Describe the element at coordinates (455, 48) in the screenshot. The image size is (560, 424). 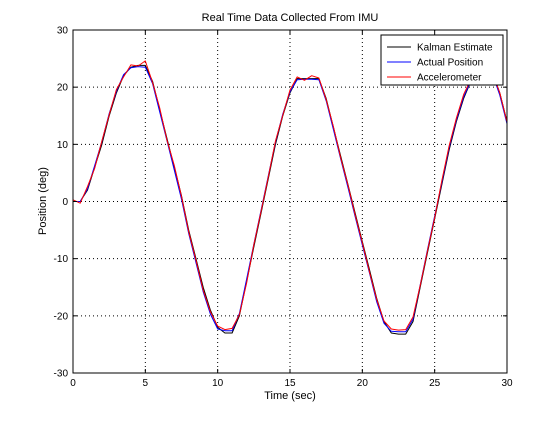
I see `legend-label: Kalman Estimate` at that location.